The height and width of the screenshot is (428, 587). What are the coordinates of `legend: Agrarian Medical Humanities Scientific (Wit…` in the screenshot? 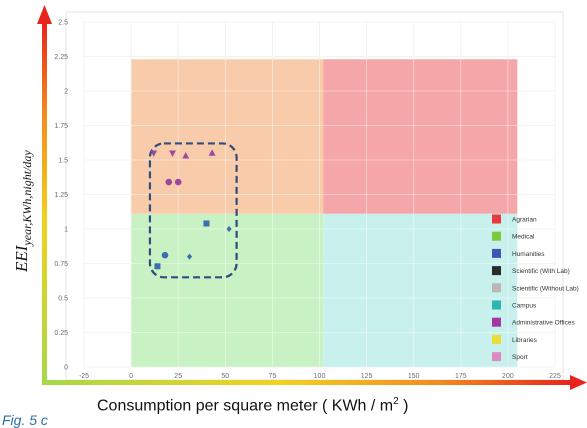 It's located at (535, 288).